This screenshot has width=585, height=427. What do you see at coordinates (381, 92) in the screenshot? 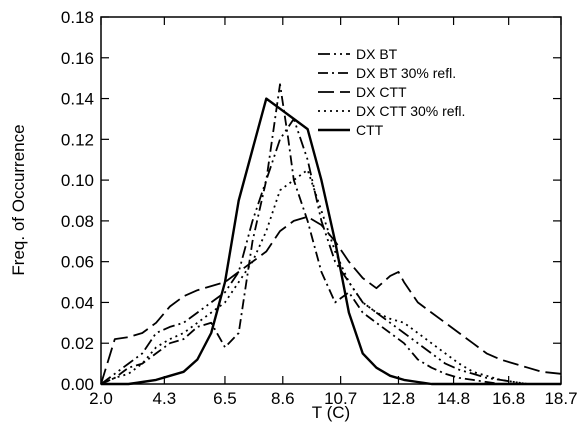
I see `legend-label: DX CTT` at bounding box center [381, 92].